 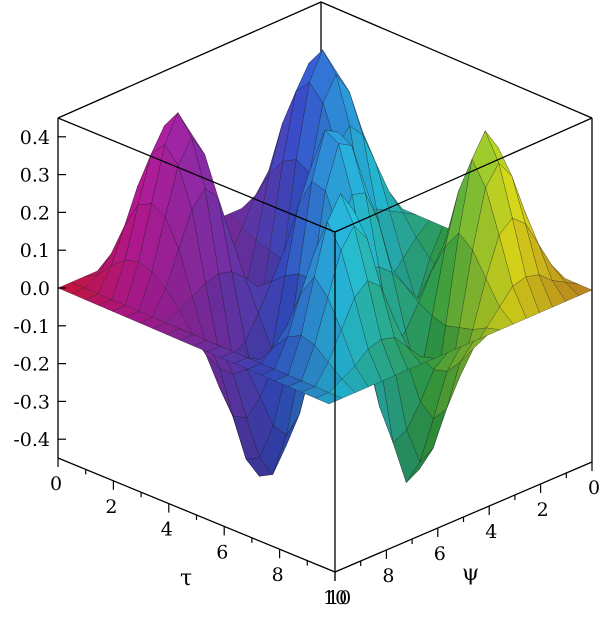 What do you see at coordinates (31, 440) in the screenshot?
I see `z-tick-label: -0.4` at bounding box center [31, 440].